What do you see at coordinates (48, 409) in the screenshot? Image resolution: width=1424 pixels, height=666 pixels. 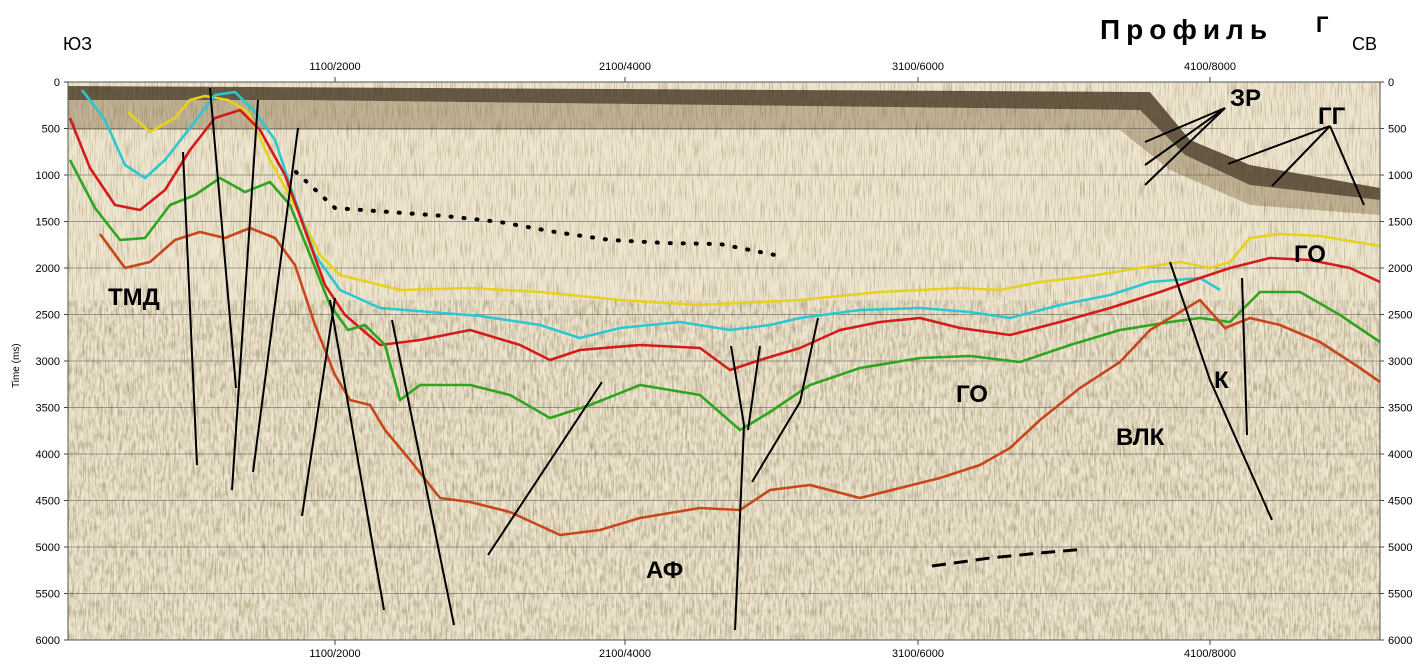 I see `y-tick-label: 3500` at bounding box center [48, 409].